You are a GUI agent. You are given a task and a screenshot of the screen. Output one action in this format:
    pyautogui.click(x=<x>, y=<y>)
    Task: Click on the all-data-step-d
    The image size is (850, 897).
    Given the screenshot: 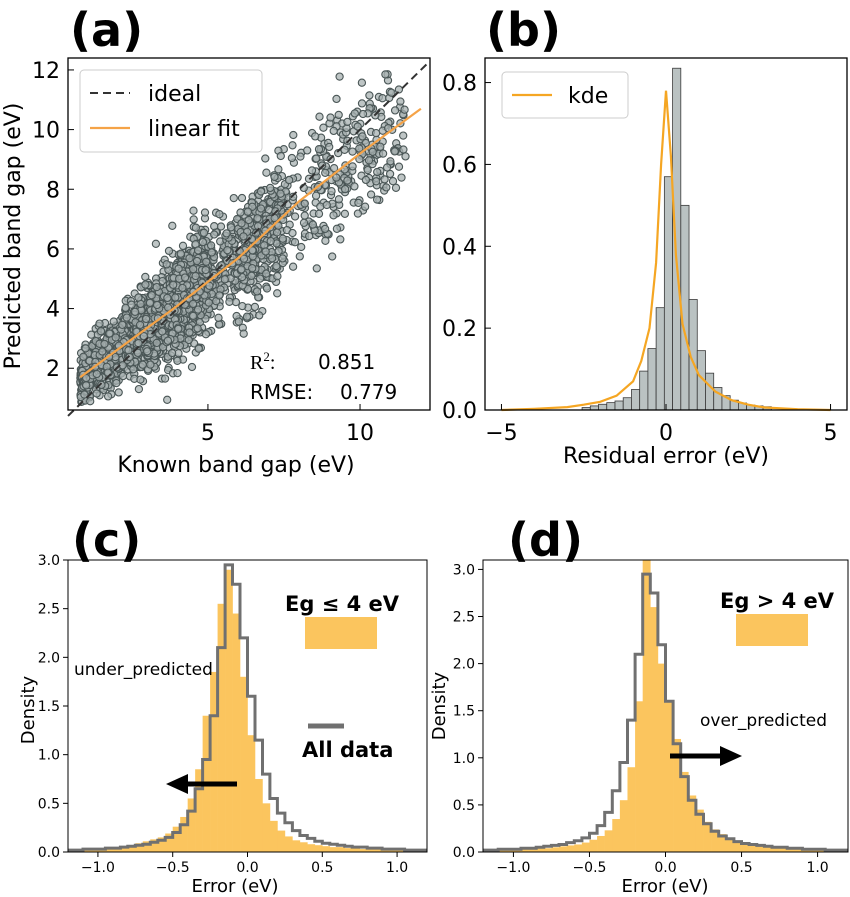 What is the action you would take?
    pyautogui.click(x=665, y=712)
    